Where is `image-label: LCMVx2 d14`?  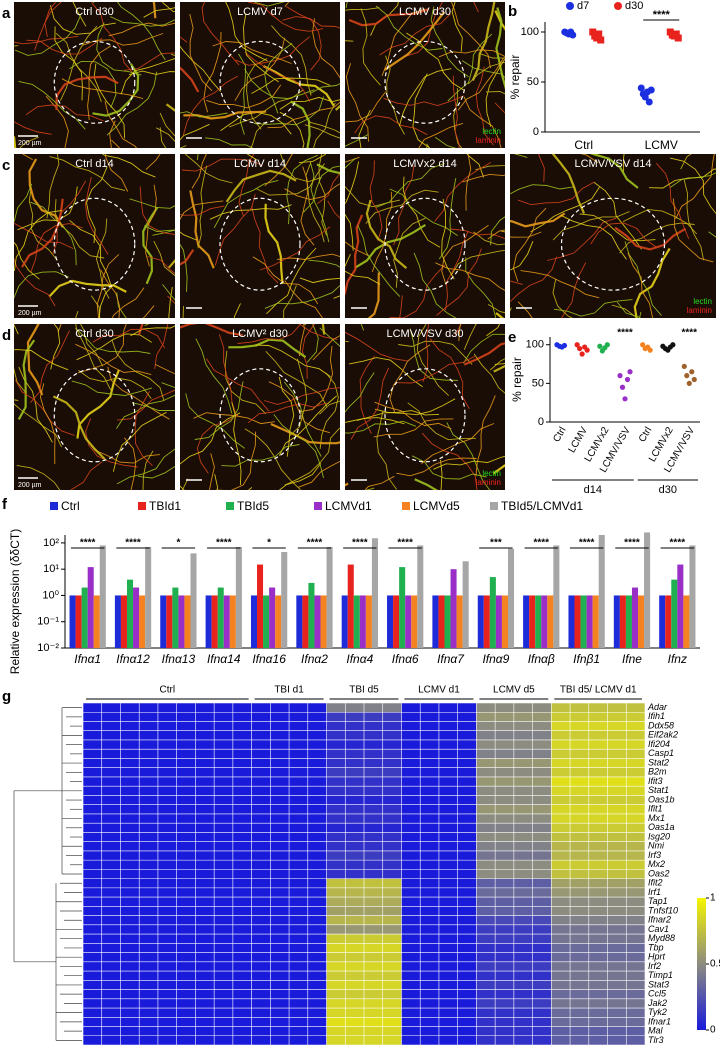 image-label: LCMVx2 d14 is located at coordinates (425, 164).